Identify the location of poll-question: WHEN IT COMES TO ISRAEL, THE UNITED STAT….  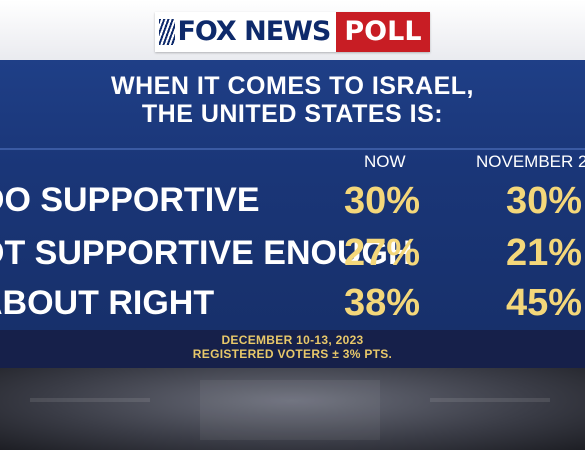
(292, 100).